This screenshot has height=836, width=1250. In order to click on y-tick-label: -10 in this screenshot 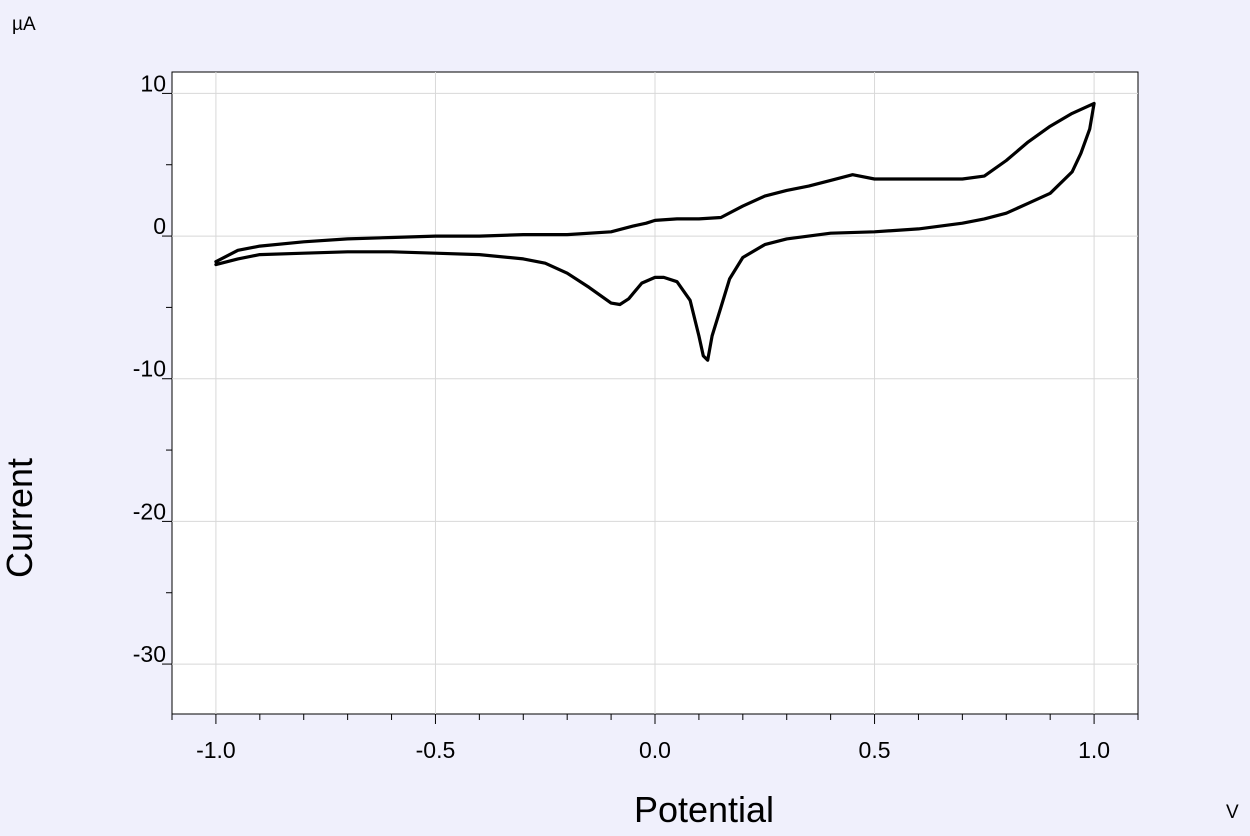, I will do `click(149, 369)`.